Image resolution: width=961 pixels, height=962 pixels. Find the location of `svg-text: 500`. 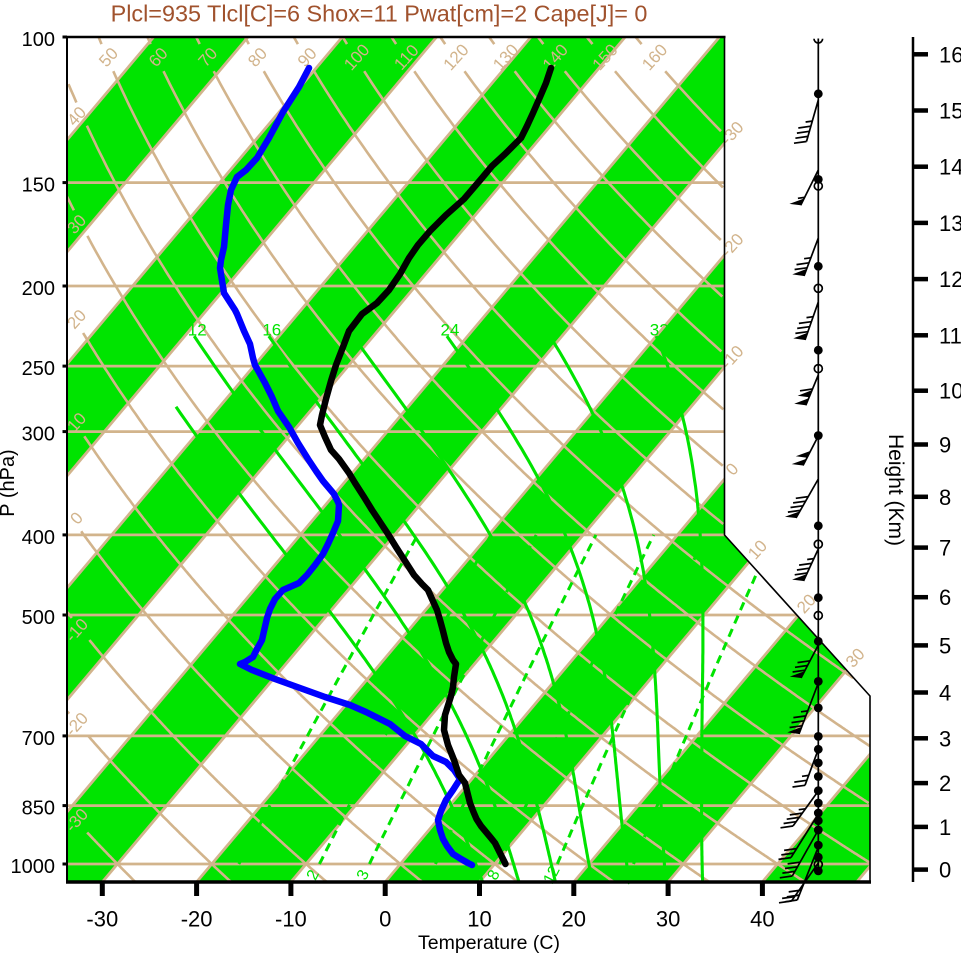

svg-text: 500 is located at coordinates (38, 618).